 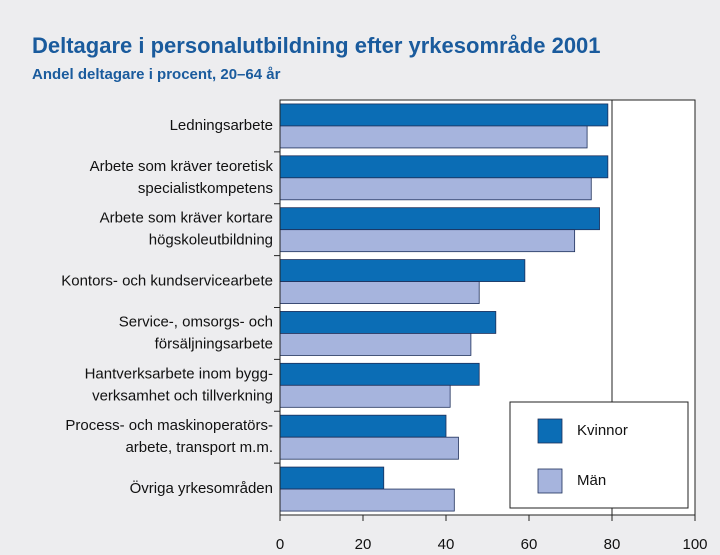 What do you see at coordinates (211, 240) in the screenshot?
I see `label-line: högskoleutbildning` at bounding box center [211, 240].